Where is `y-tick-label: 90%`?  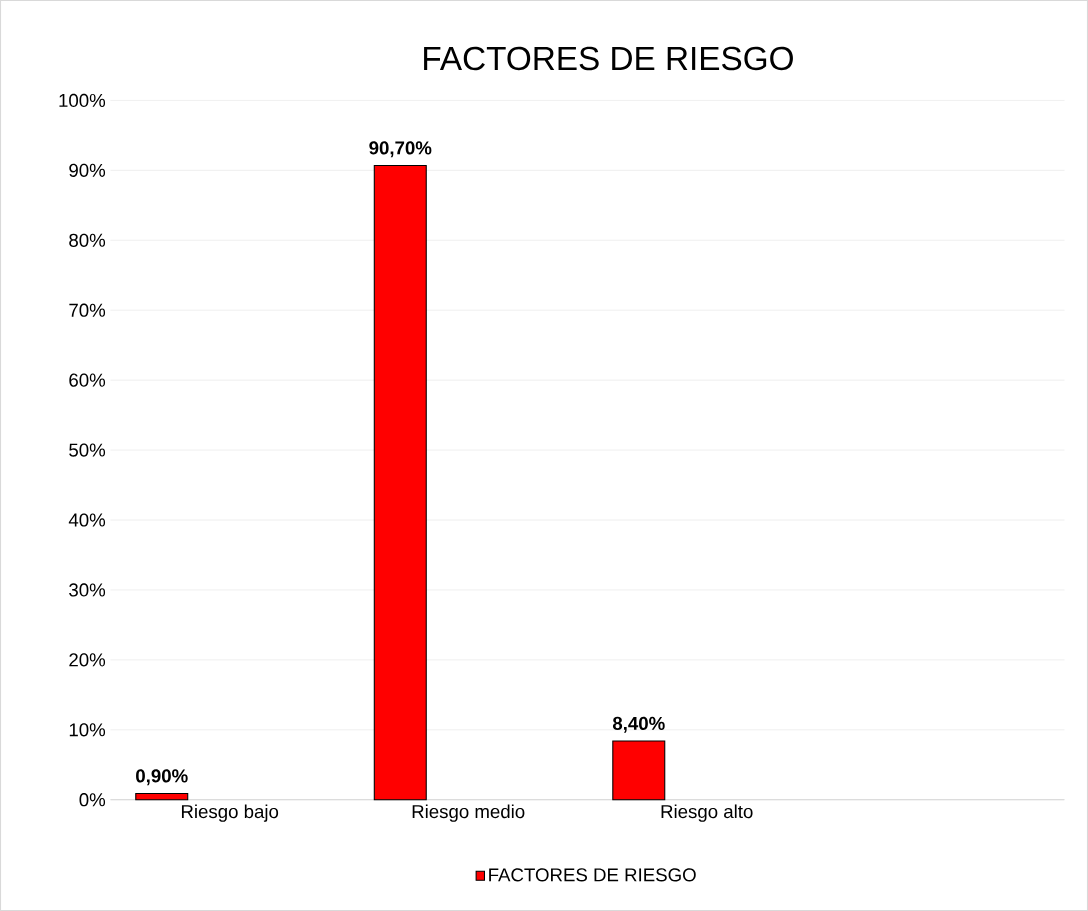 y-tick-label: 90% is located at coordinates (87, 170).